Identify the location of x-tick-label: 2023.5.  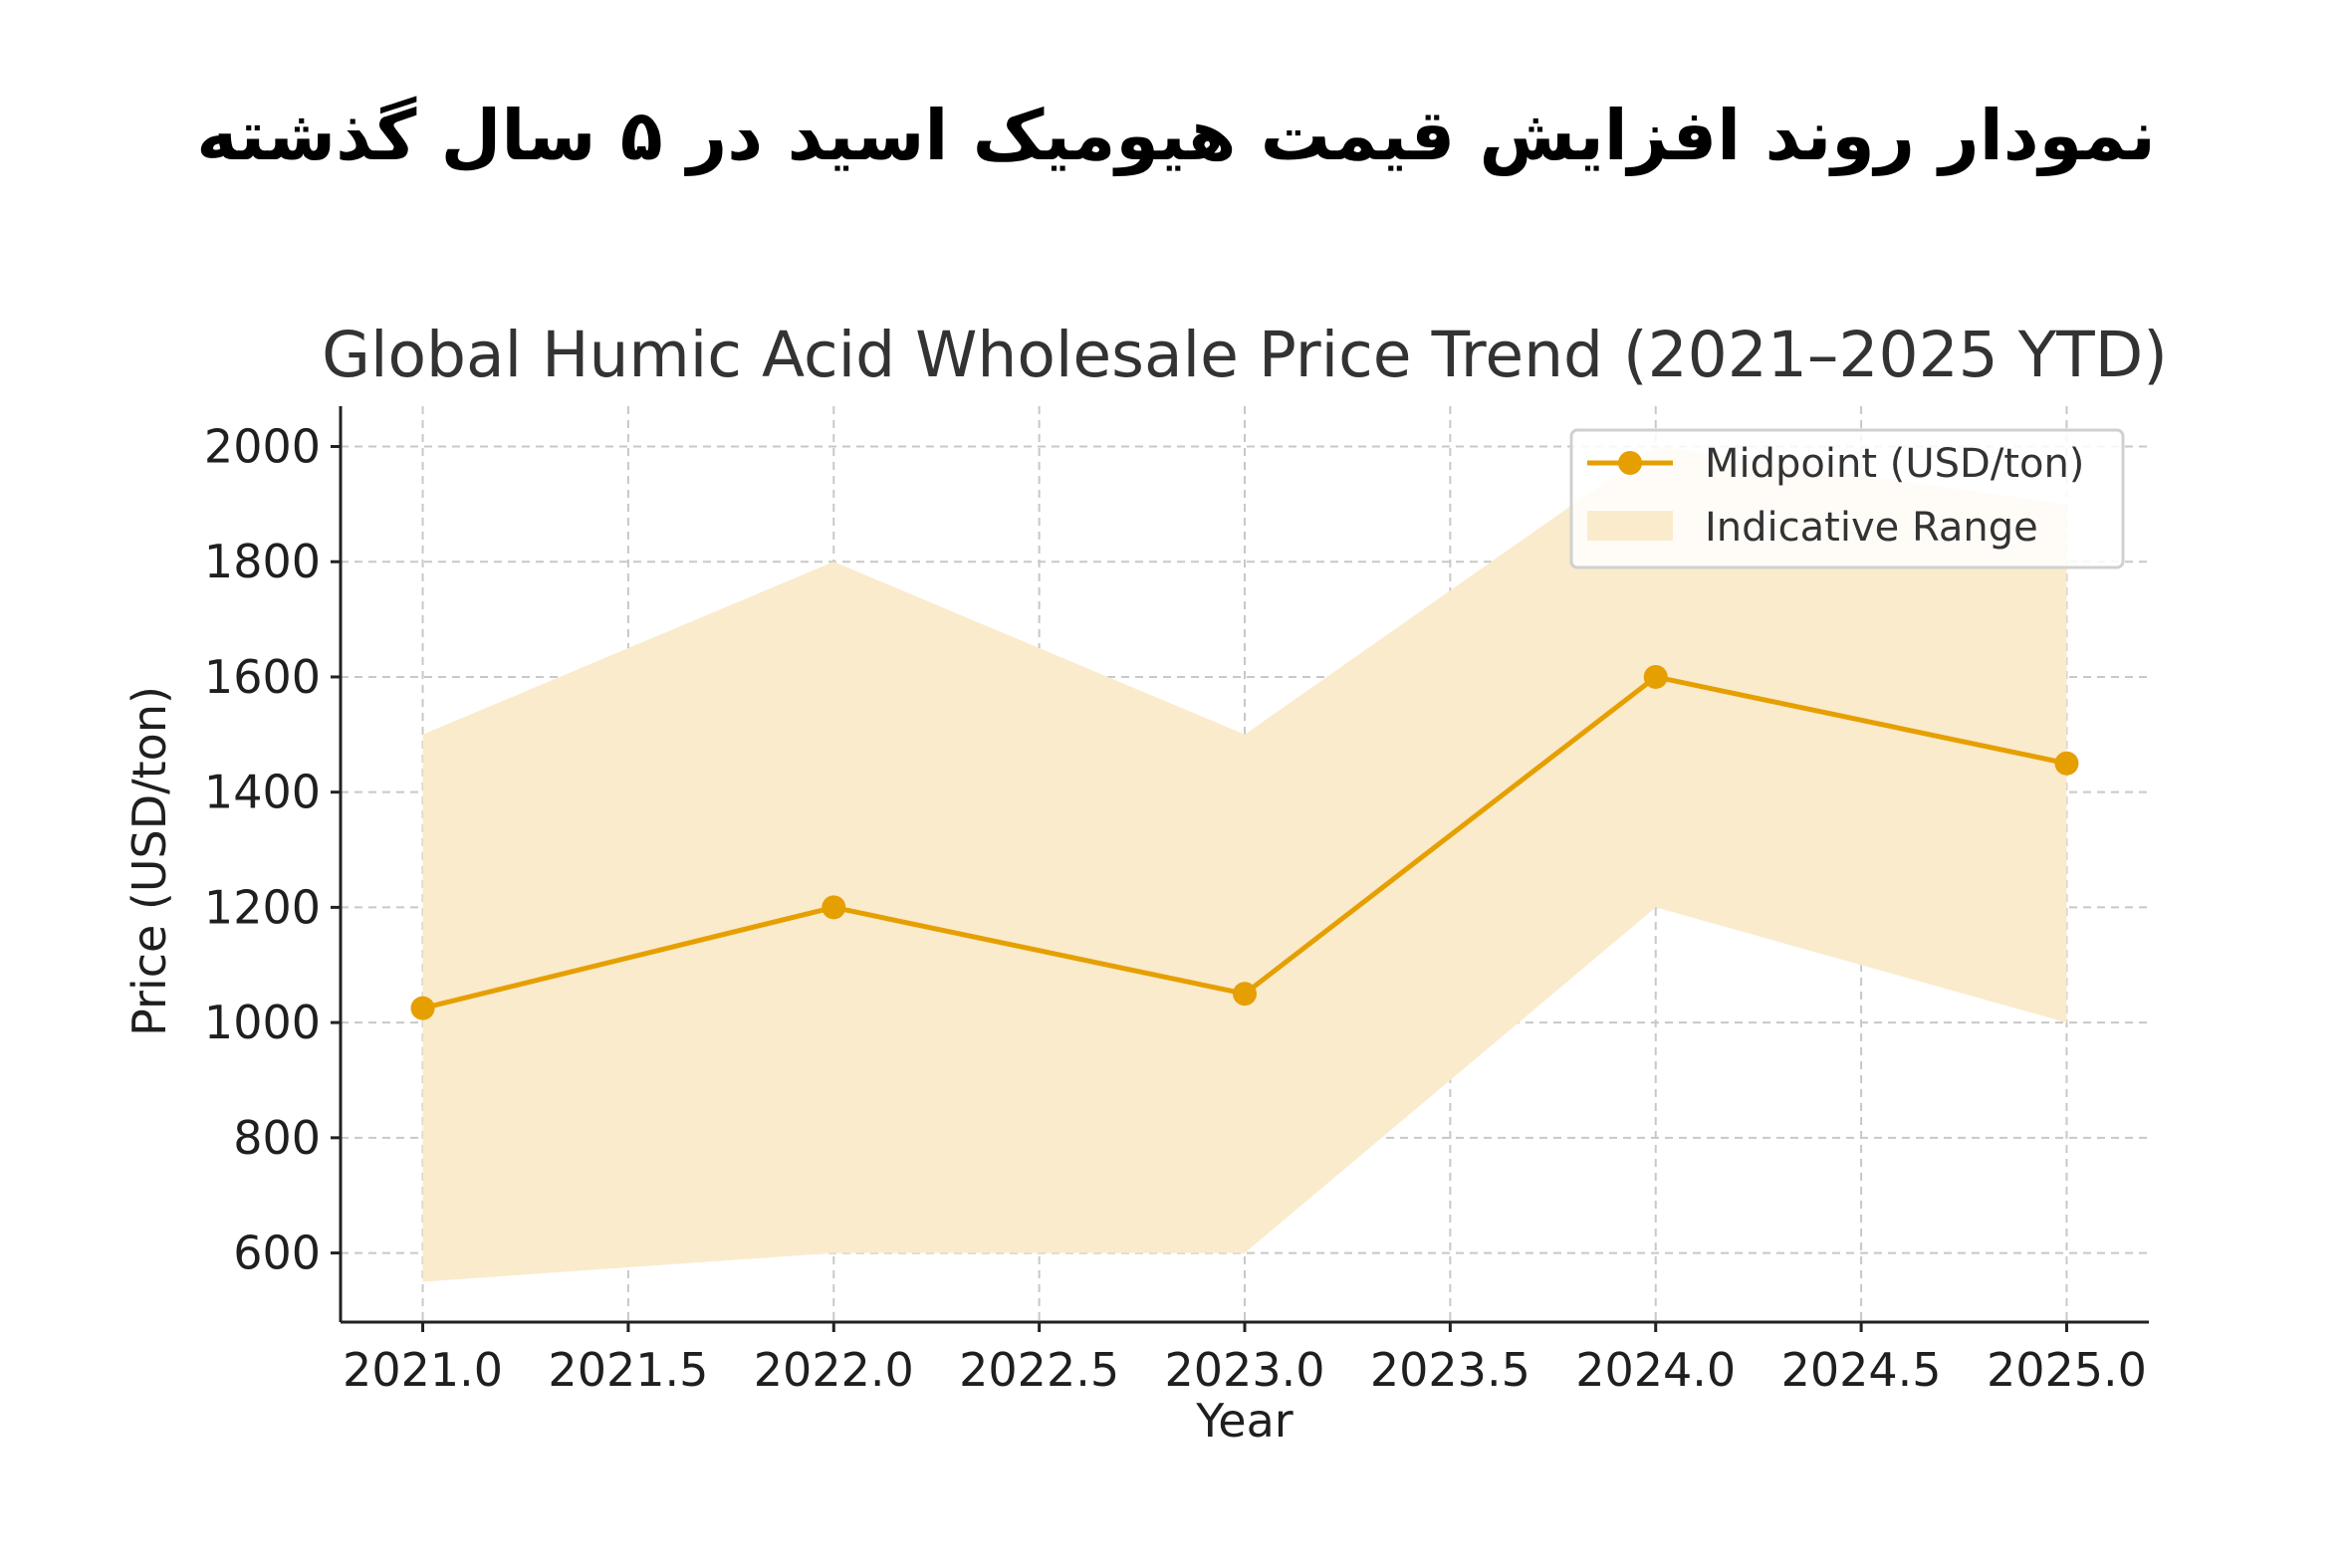
(1450, 1370).